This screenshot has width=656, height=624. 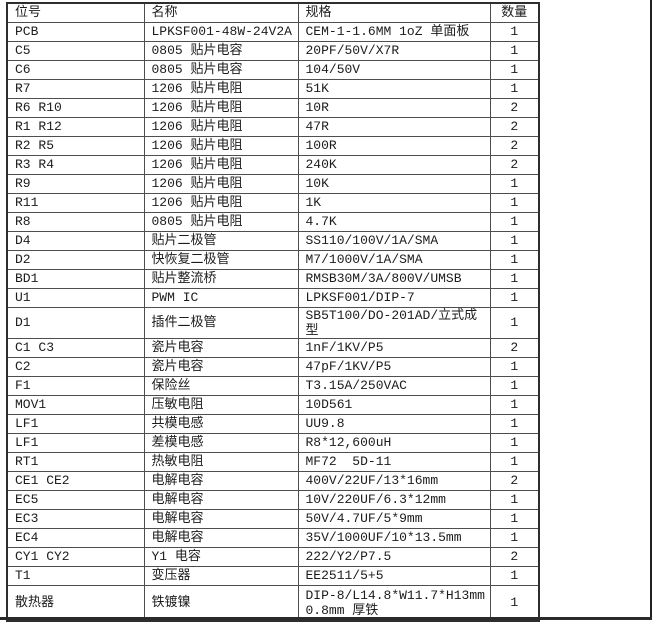 What do you see at coordinates (75, 259) in the screenshot?
I see `pos-cell: D2` at bounding box center [75, 259].